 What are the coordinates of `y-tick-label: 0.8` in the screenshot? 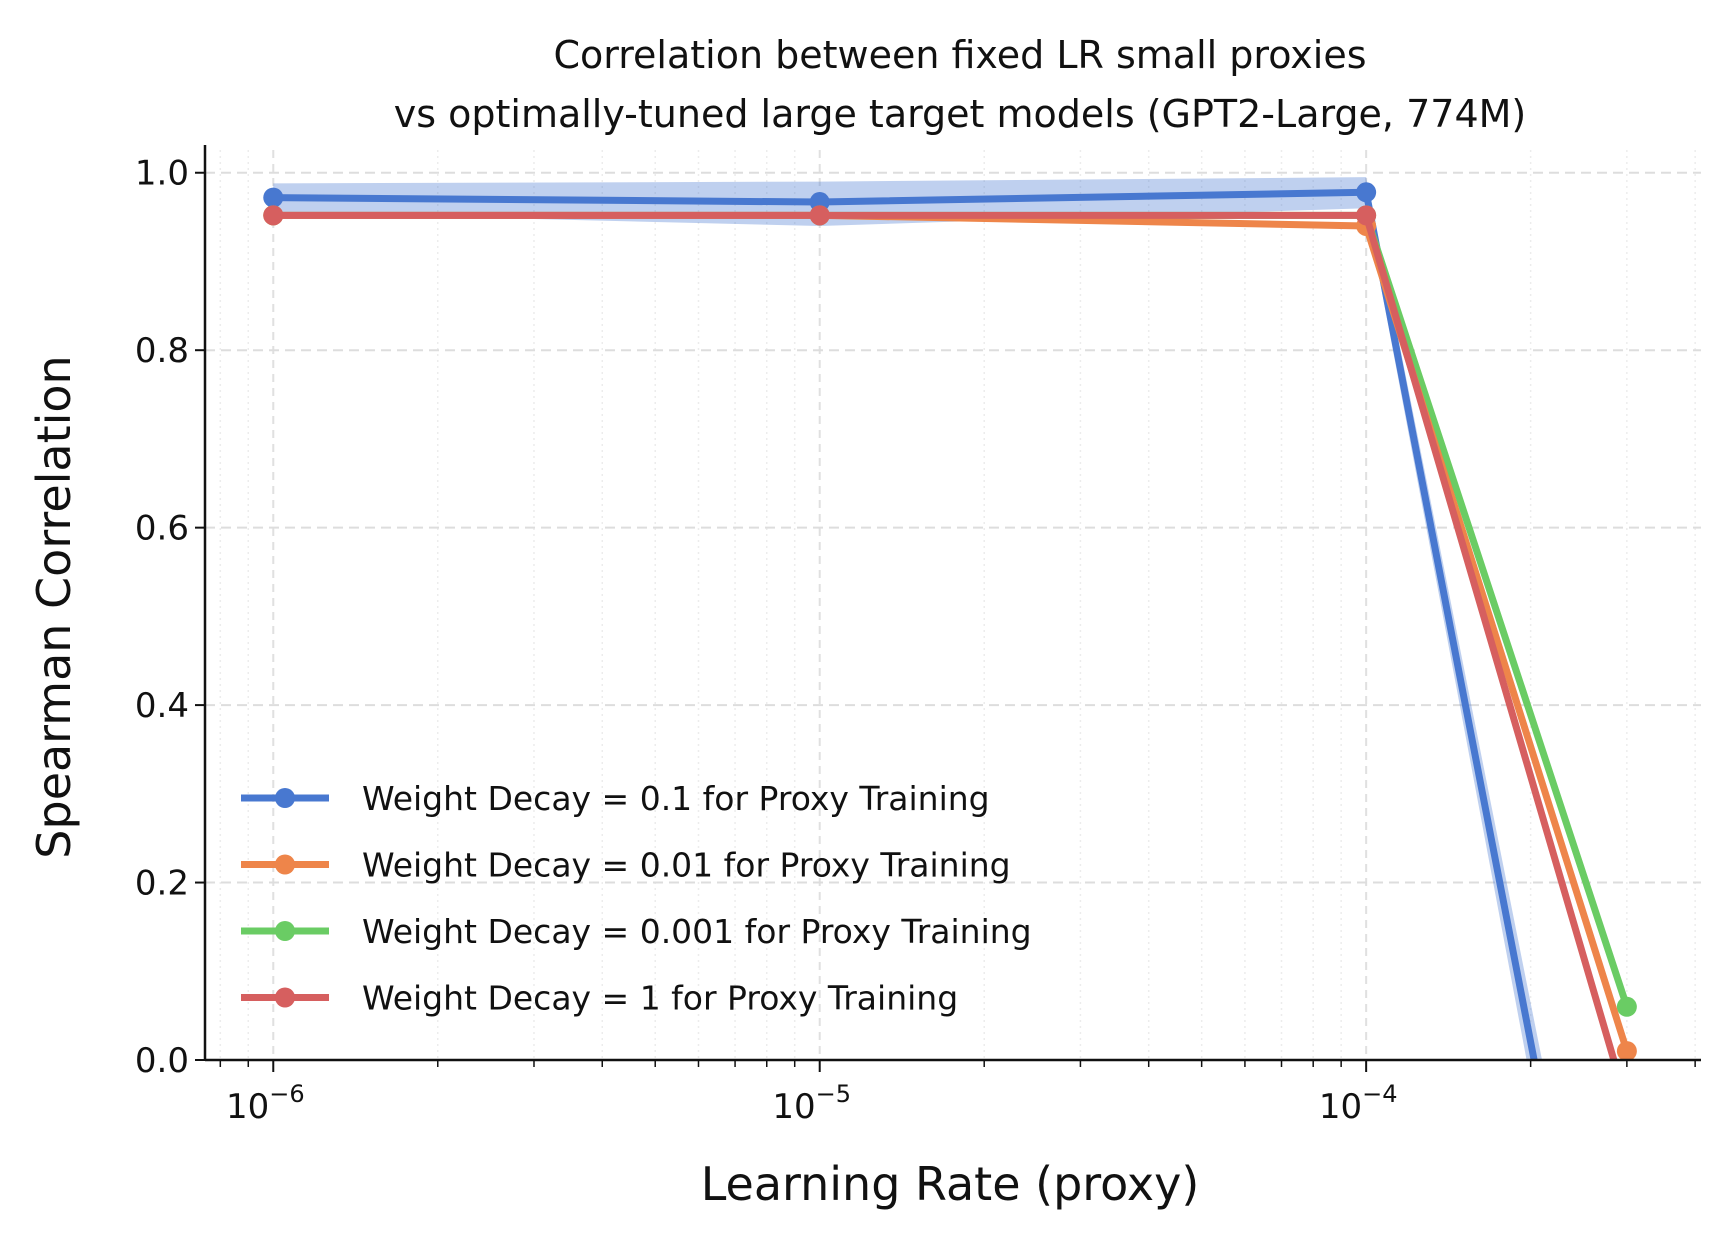 It's located at (162, 351).